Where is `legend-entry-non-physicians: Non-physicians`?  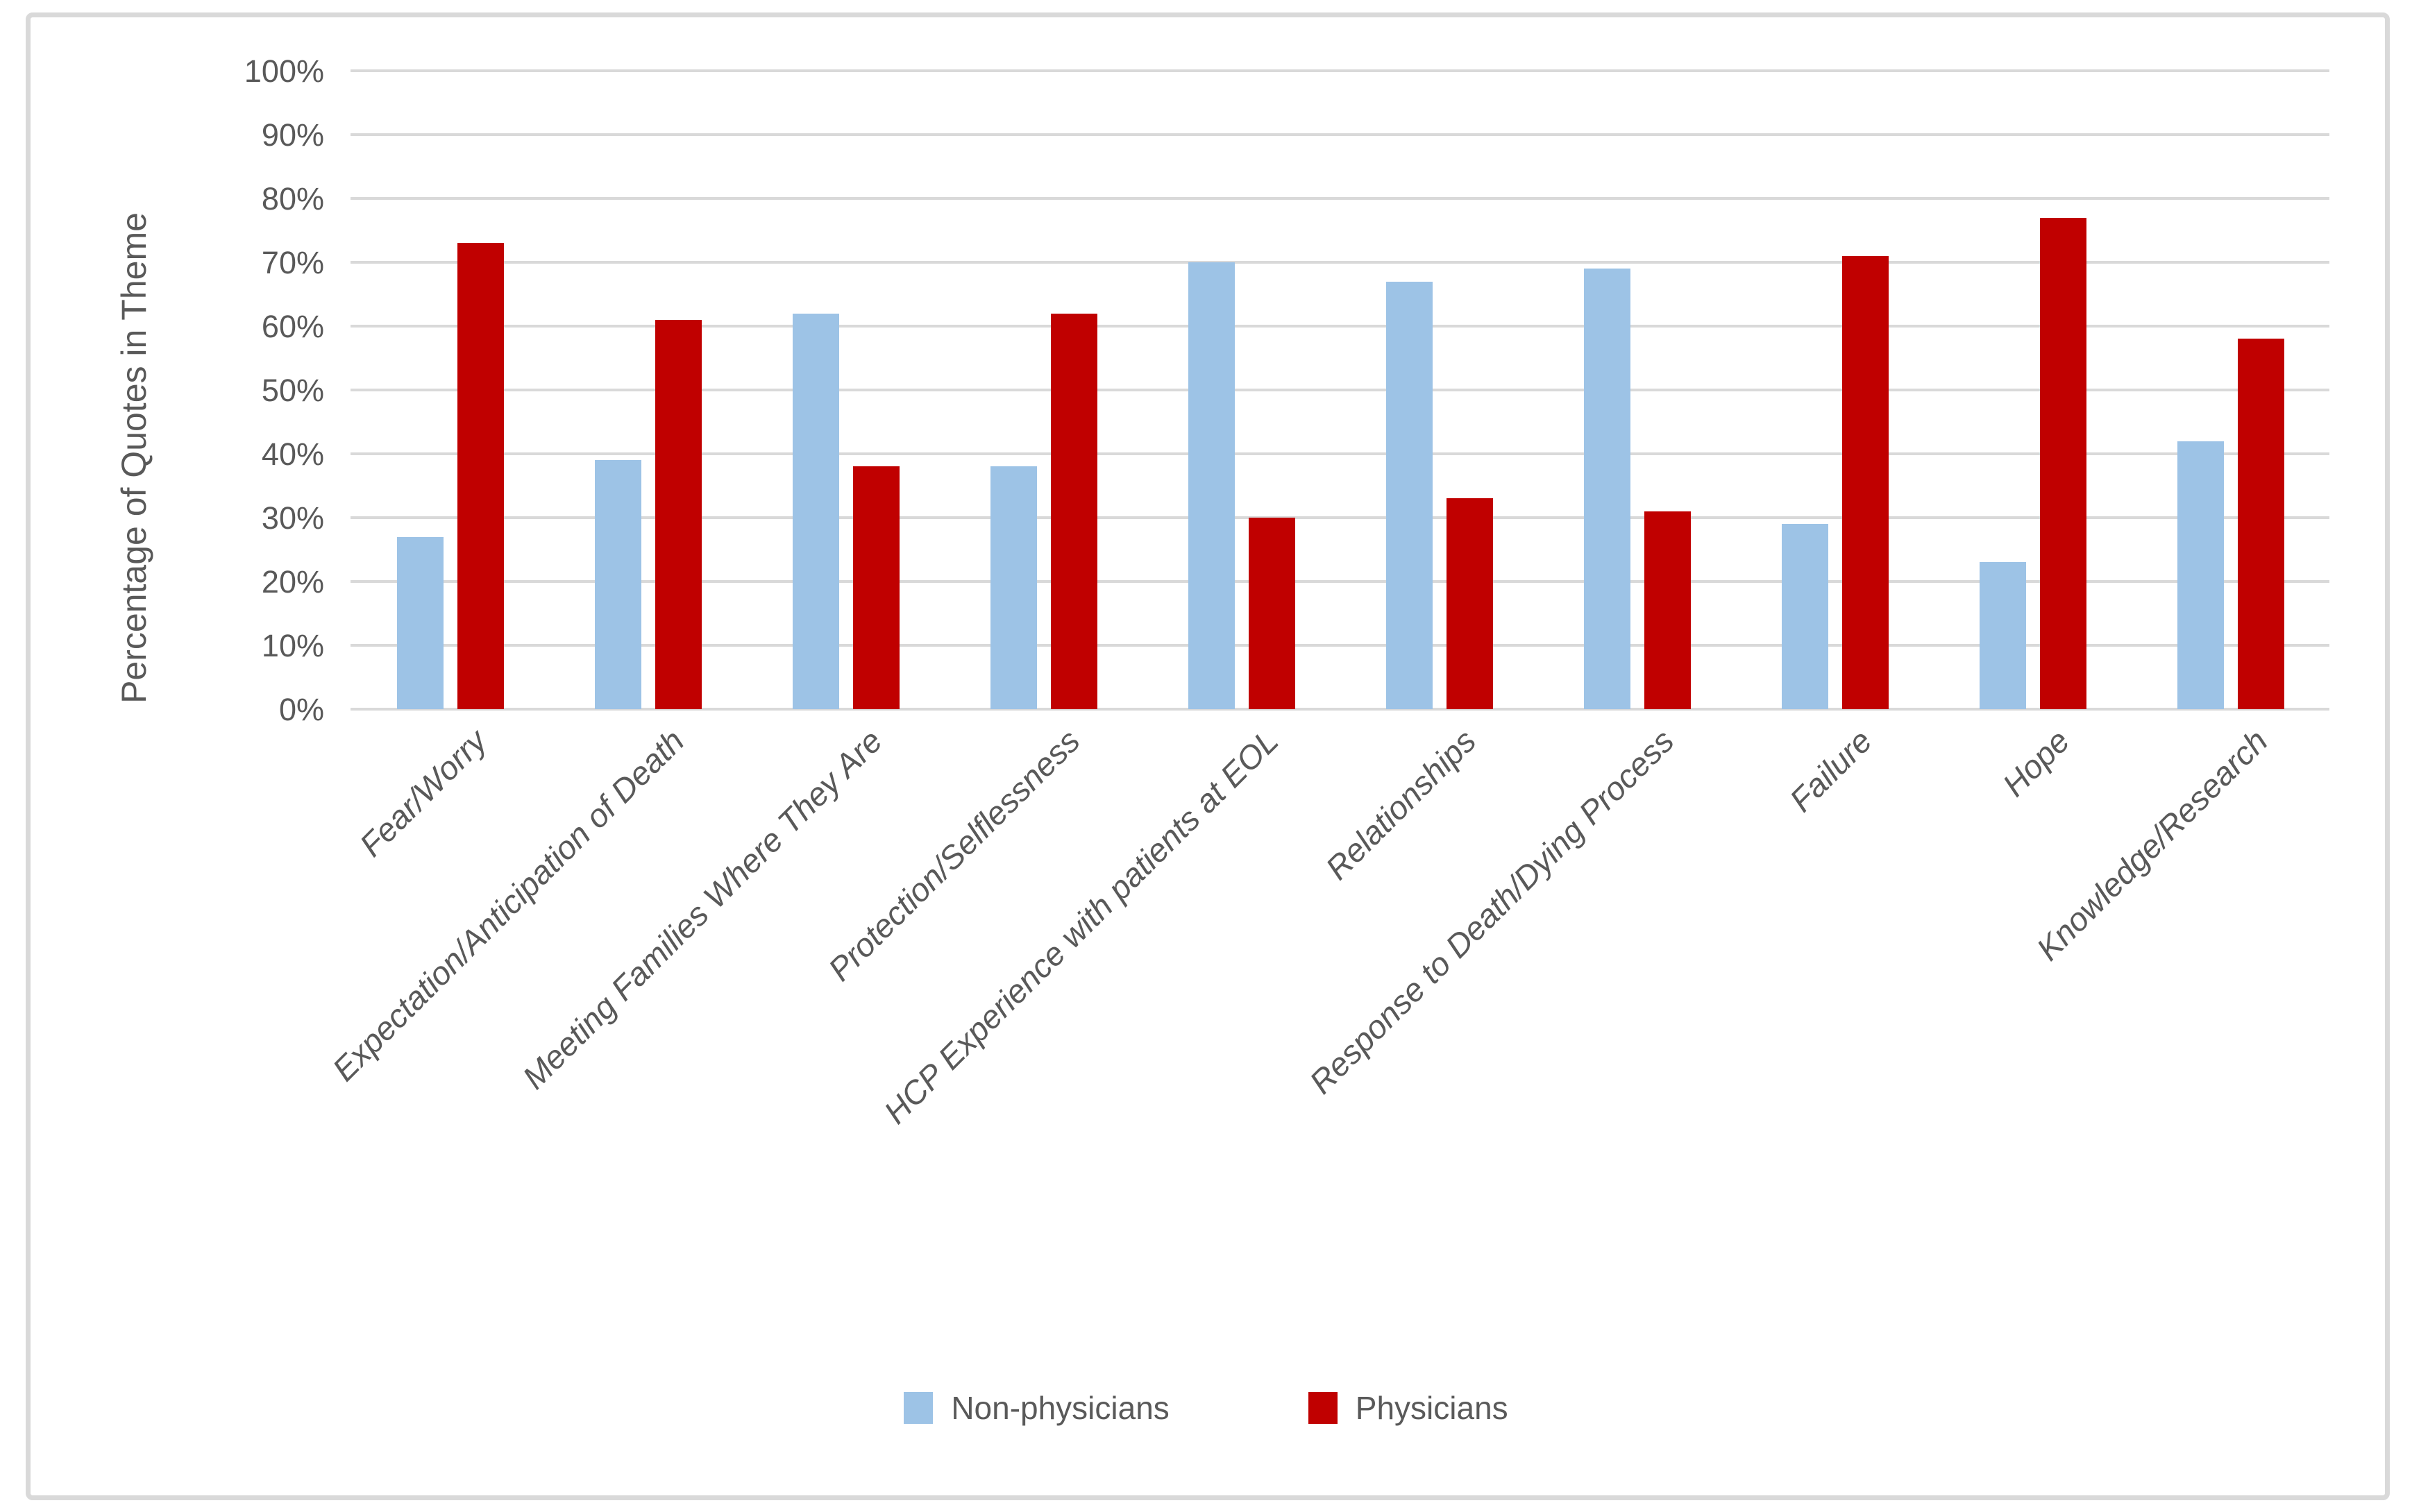 legend-entry-non-physicians: Non-physicians is located at coordinates (1037, 1408).